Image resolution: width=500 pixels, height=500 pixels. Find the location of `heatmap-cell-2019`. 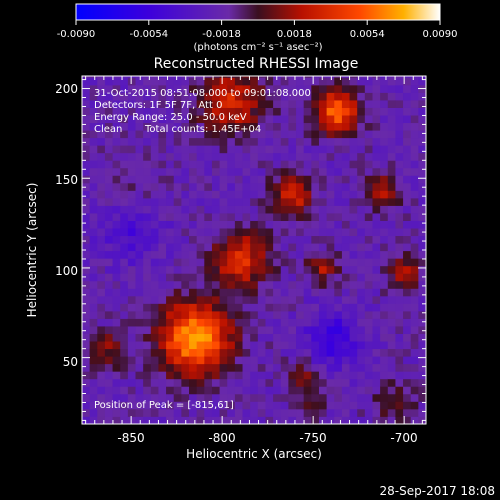

heatmap-cell-2019 is located at coordinates (407, 81).